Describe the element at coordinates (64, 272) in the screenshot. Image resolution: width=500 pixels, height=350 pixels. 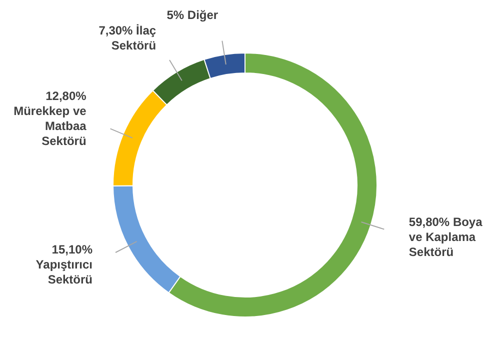
I see `slice-label: Yapıştırıcı Sektörü` at that location.